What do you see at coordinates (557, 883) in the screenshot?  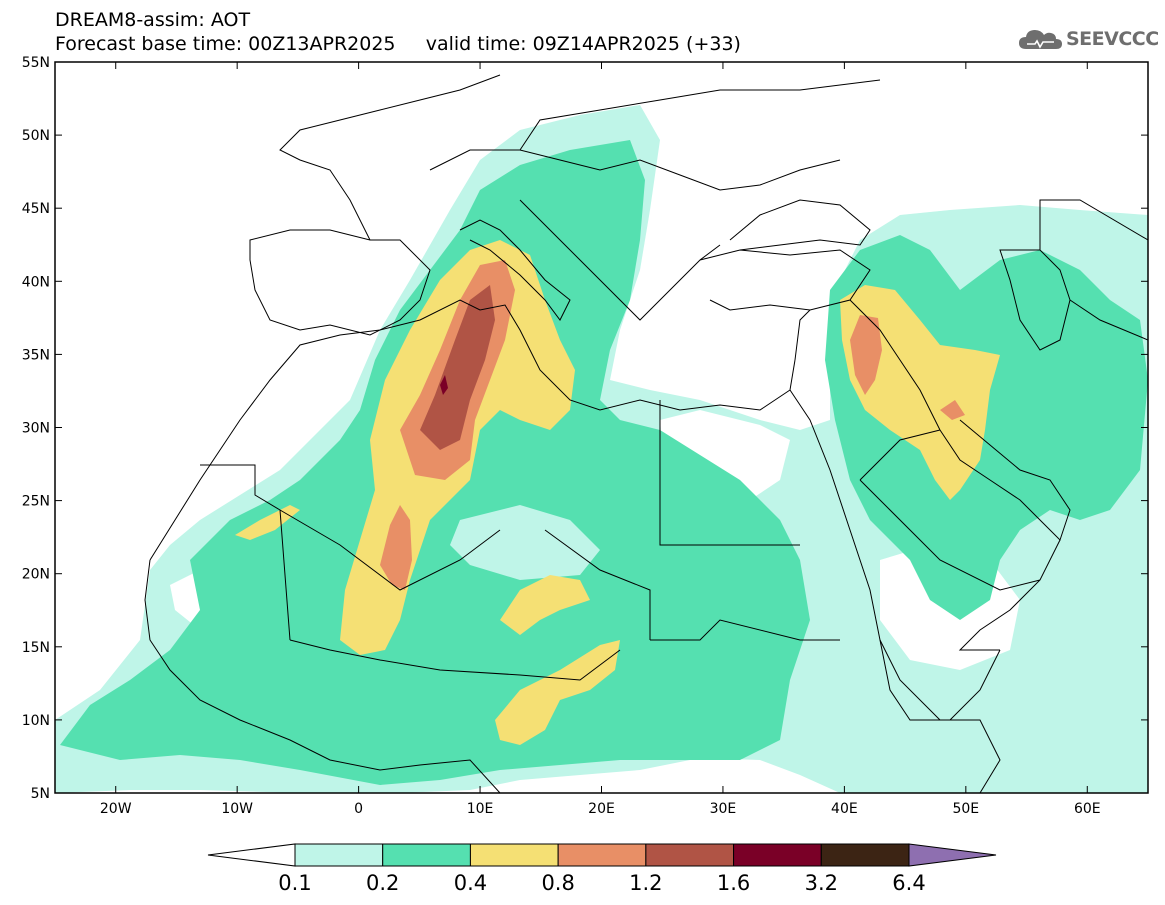 I see `colorbar-label: 0.8` at bounding box center [557, 883].